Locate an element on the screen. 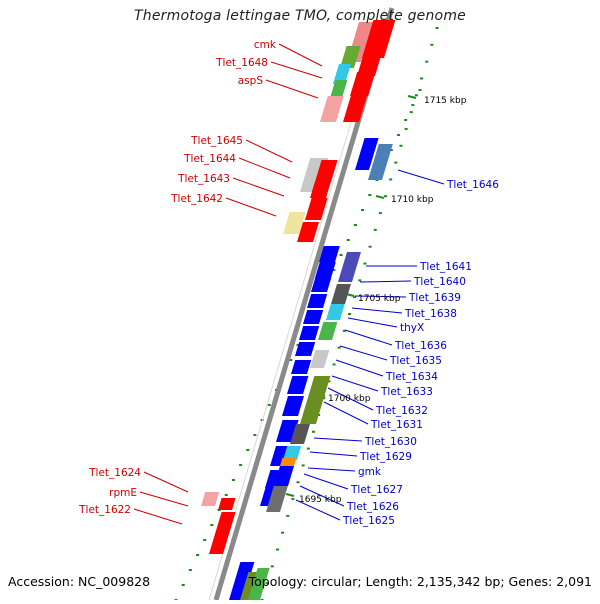  scale-label: 1715 kbp is located at coordinates (445, 101).